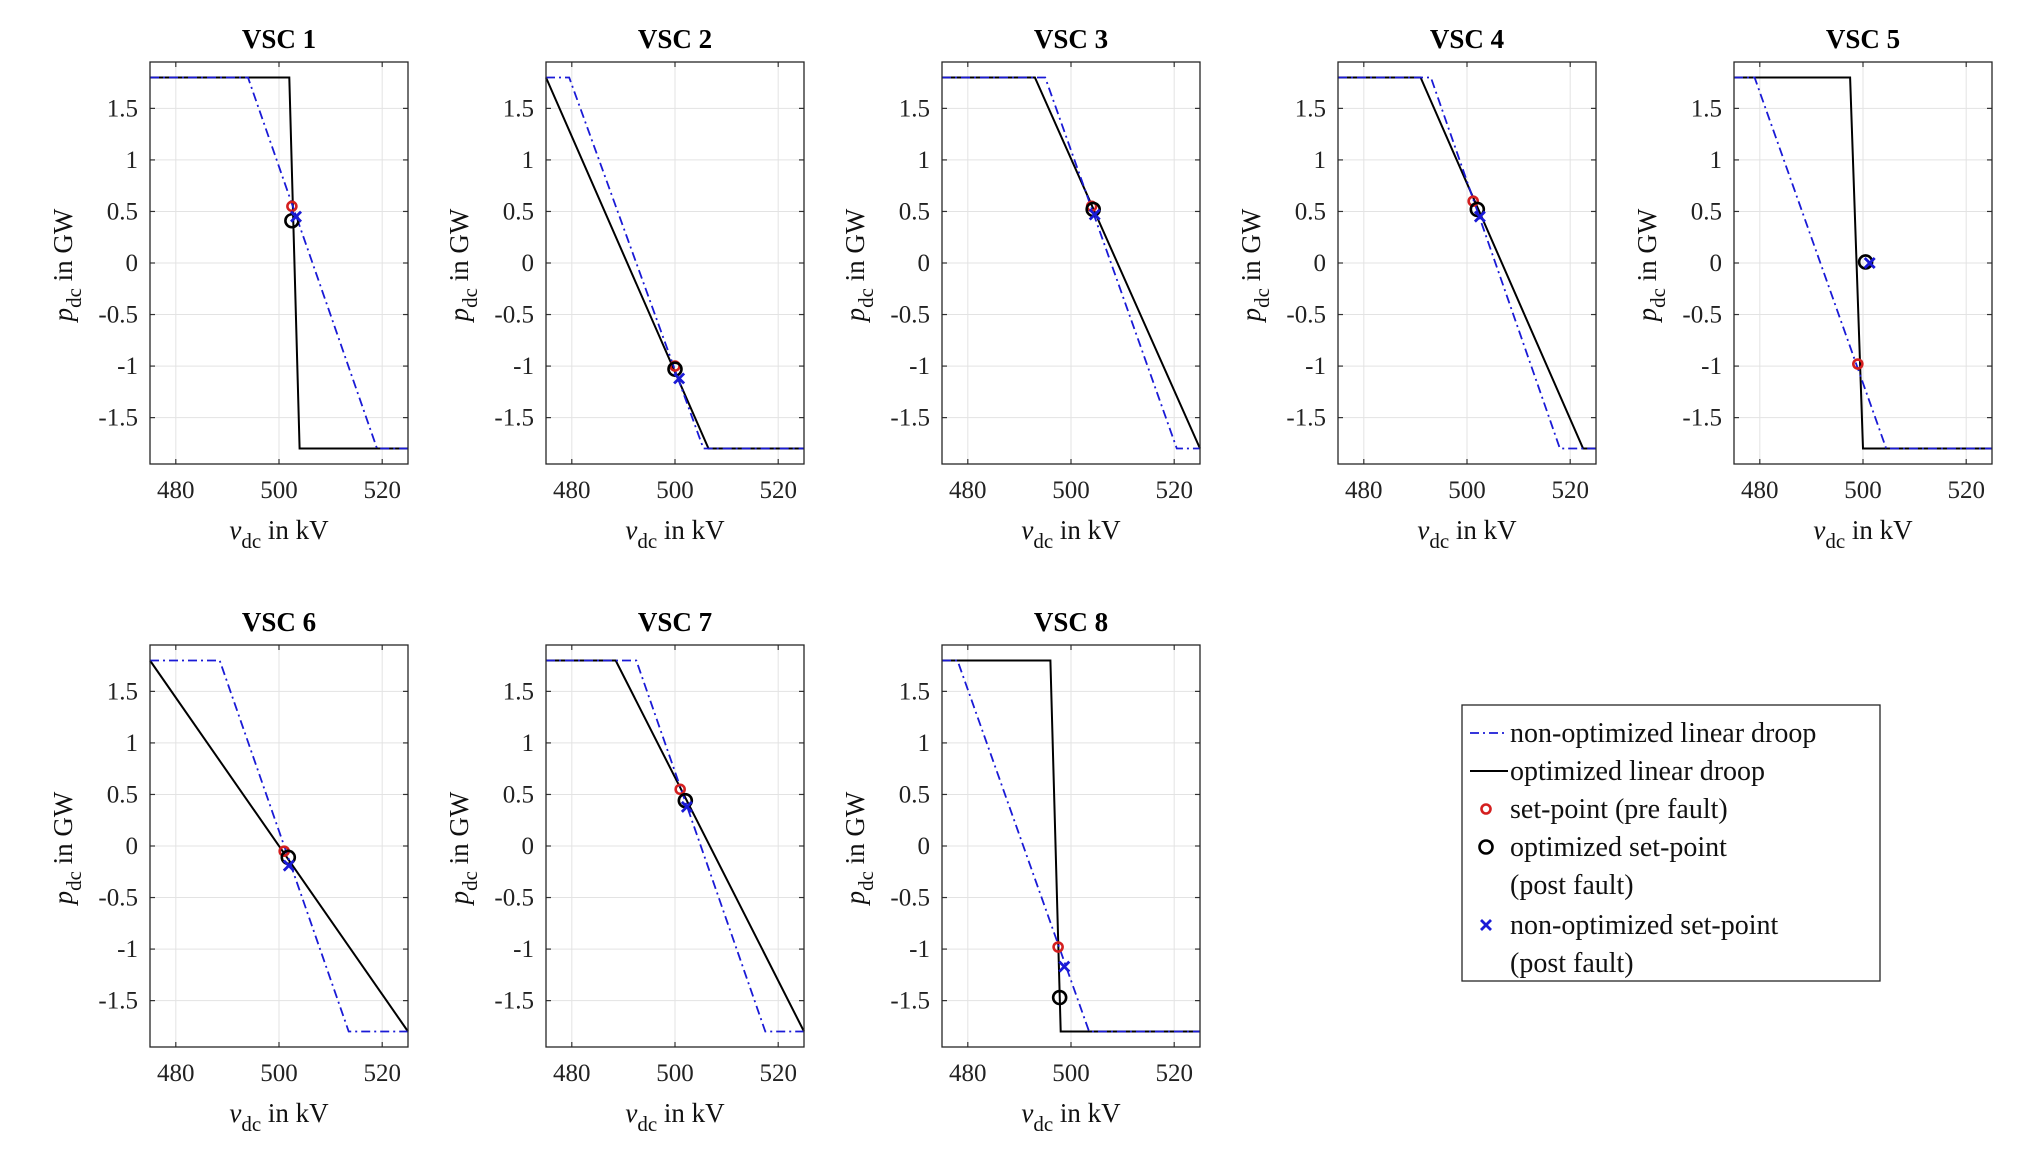 The width and height of the screenshot is (2018, 1160). Describe the element at coordinates (1486, 809) in the screenshot. I see `legend-swatch-small-circle` at that location.